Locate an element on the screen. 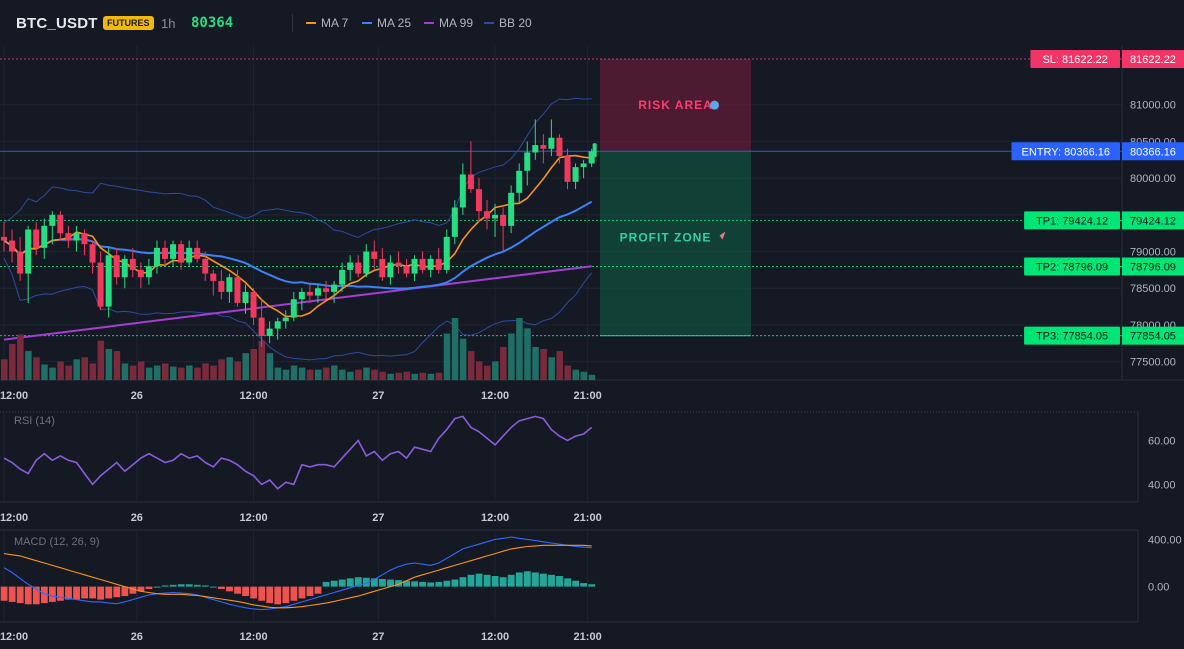  rsi-tick-label: 40.00 is located at coordinates (1162, 485).